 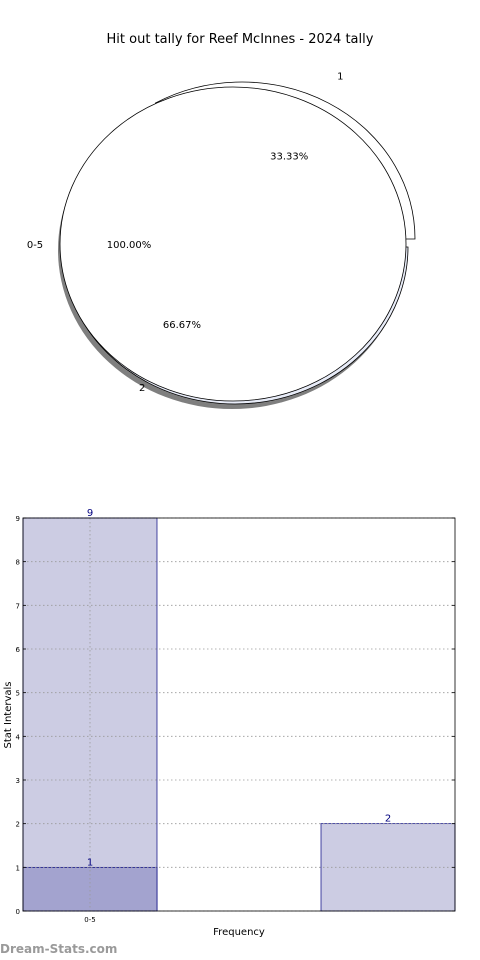 What do you see at coordinates (289, 157) in the screenshot?
I see `pie-percent-1: 33.33%` at bounding box center [289, 157].